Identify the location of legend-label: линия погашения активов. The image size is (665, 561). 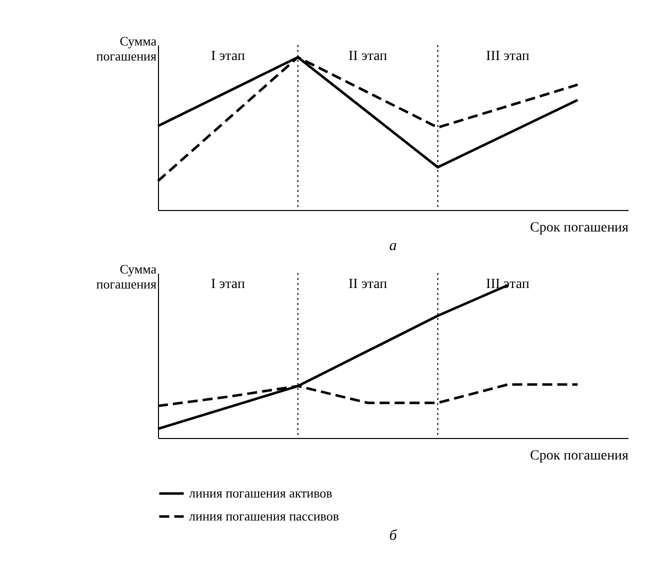
(260, 493).